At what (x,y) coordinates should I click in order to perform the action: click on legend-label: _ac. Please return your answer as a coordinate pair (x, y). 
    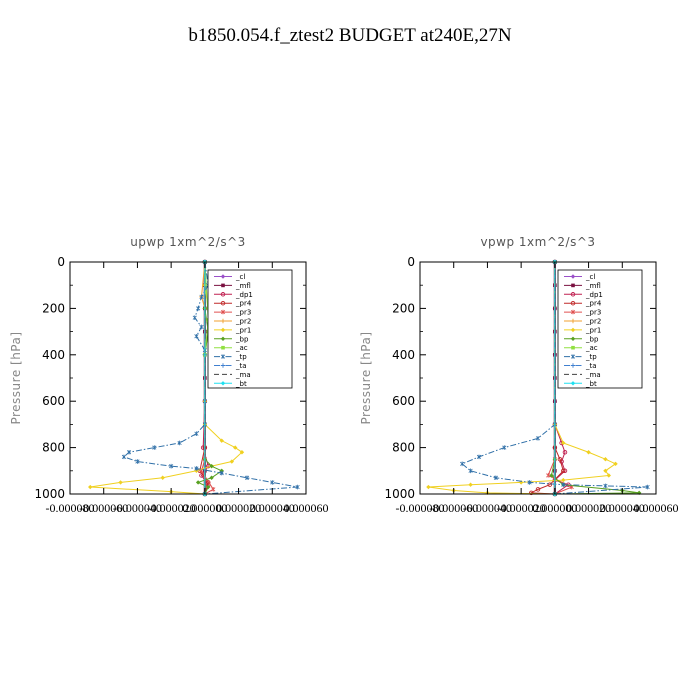
    Looking at the image, I should click on (591, 348).